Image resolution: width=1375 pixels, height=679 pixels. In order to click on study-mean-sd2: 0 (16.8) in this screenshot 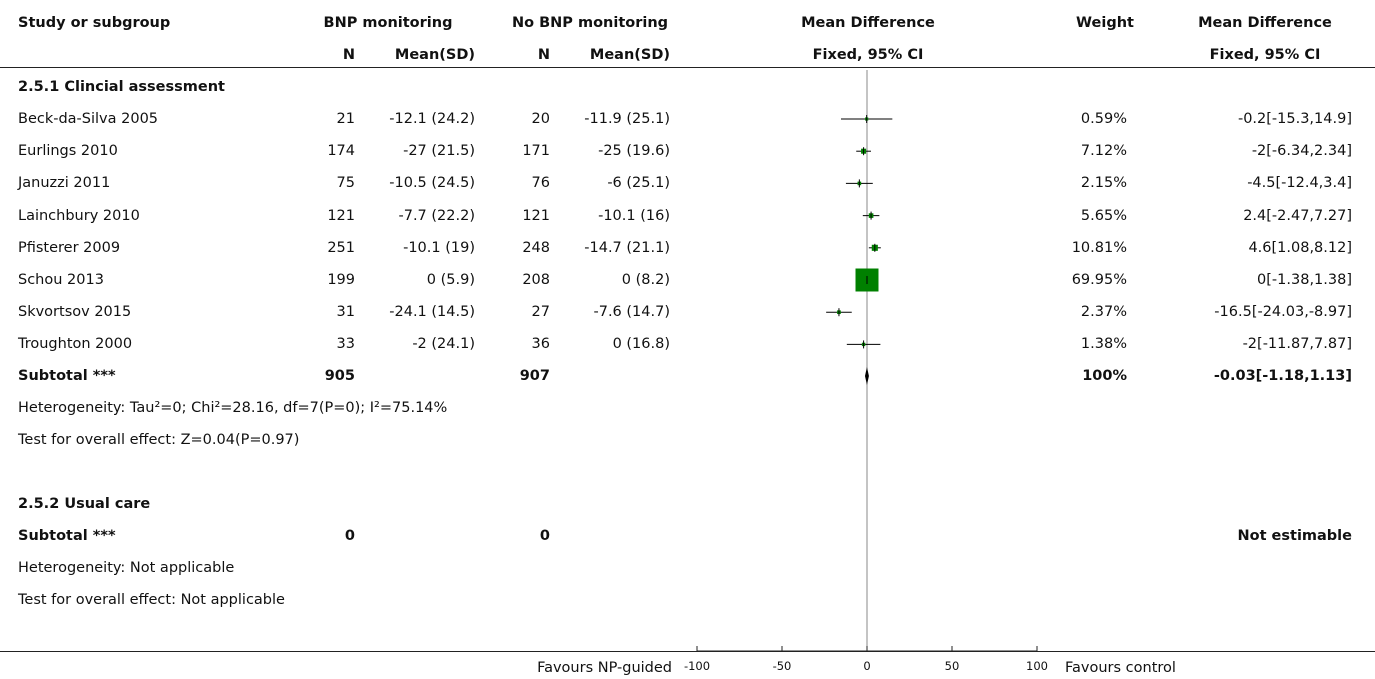, I will do `click(641, 344)`.